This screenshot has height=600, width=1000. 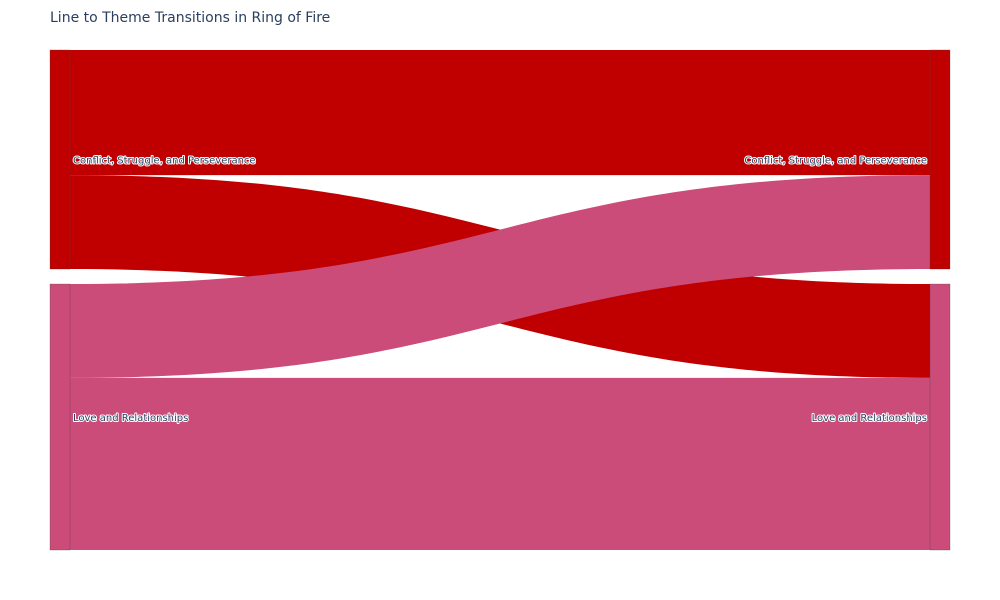 What do you see at coordinates (835, 161) in the screenshot?
I see `sankey-node-label-tgt-conflict: Conflict, Struggle, and Perseverance` at bounding box center [835, 161].